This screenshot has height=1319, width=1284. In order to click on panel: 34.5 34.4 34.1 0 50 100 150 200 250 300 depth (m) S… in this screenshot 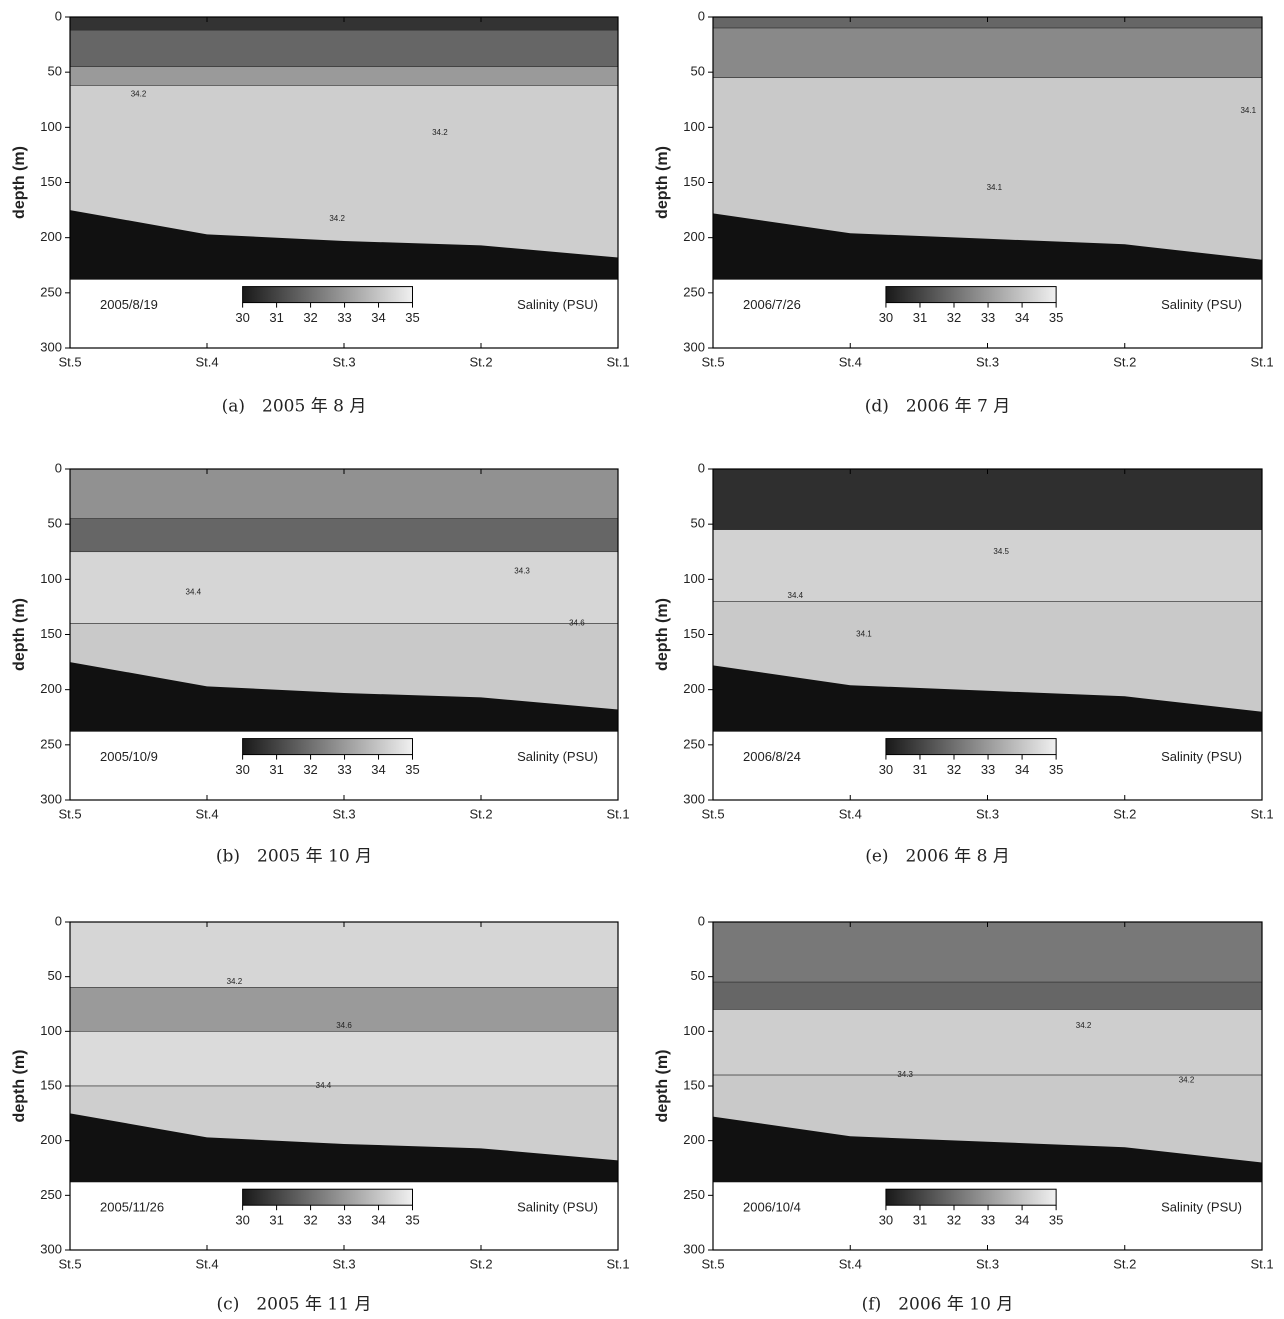, I will do `click(963, 663)`.